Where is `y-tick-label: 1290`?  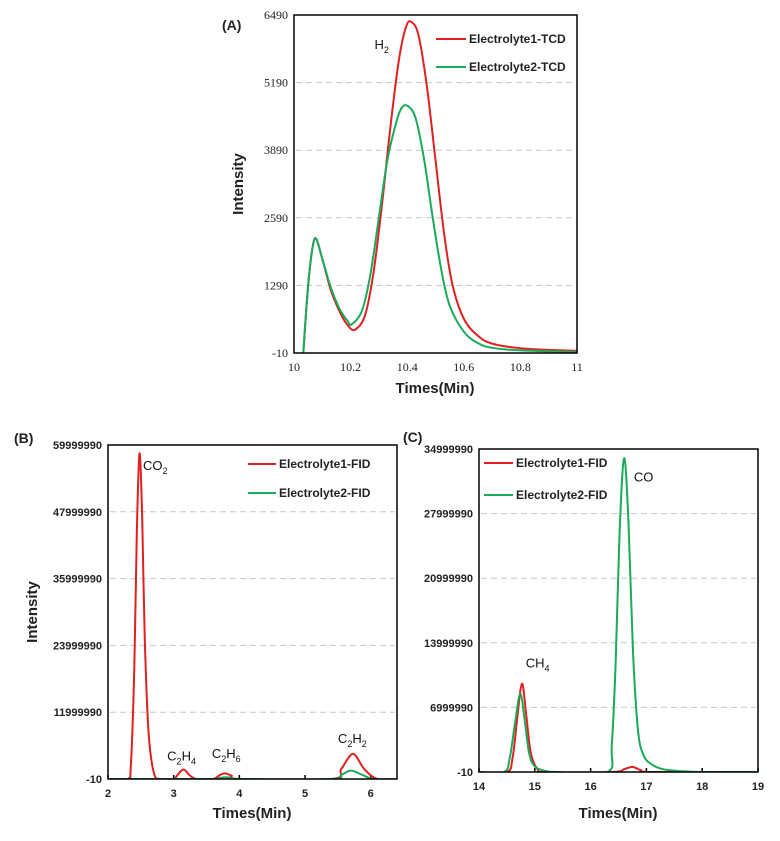
y-tick-label: 1290 is located at coordinates (276, 285).